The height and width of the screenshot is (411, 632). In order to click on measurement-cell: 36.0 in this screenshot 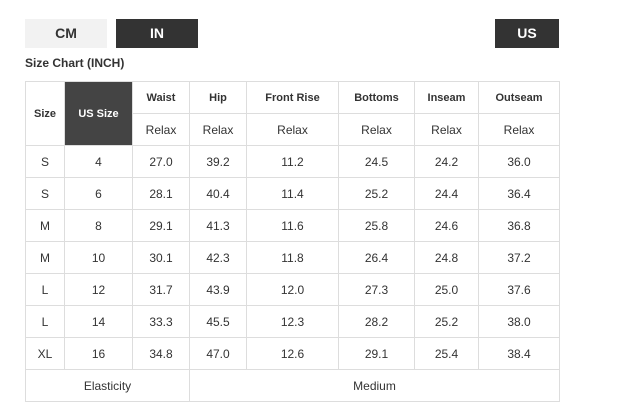, I will do `click(519, 161)`.